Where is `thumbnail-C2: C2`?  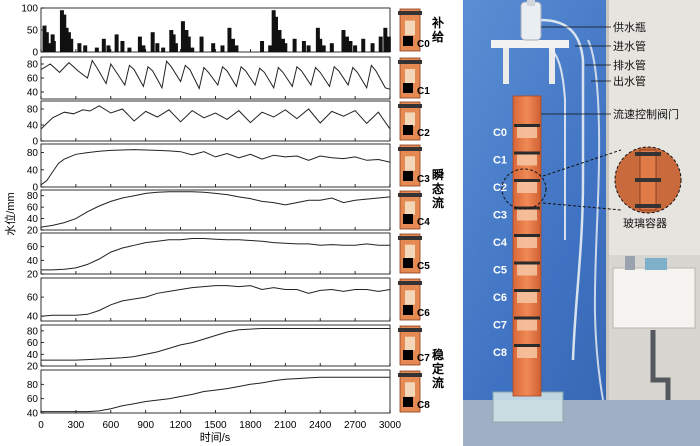
thumbnail-C2: C2 is located at coordinates (414, 121).